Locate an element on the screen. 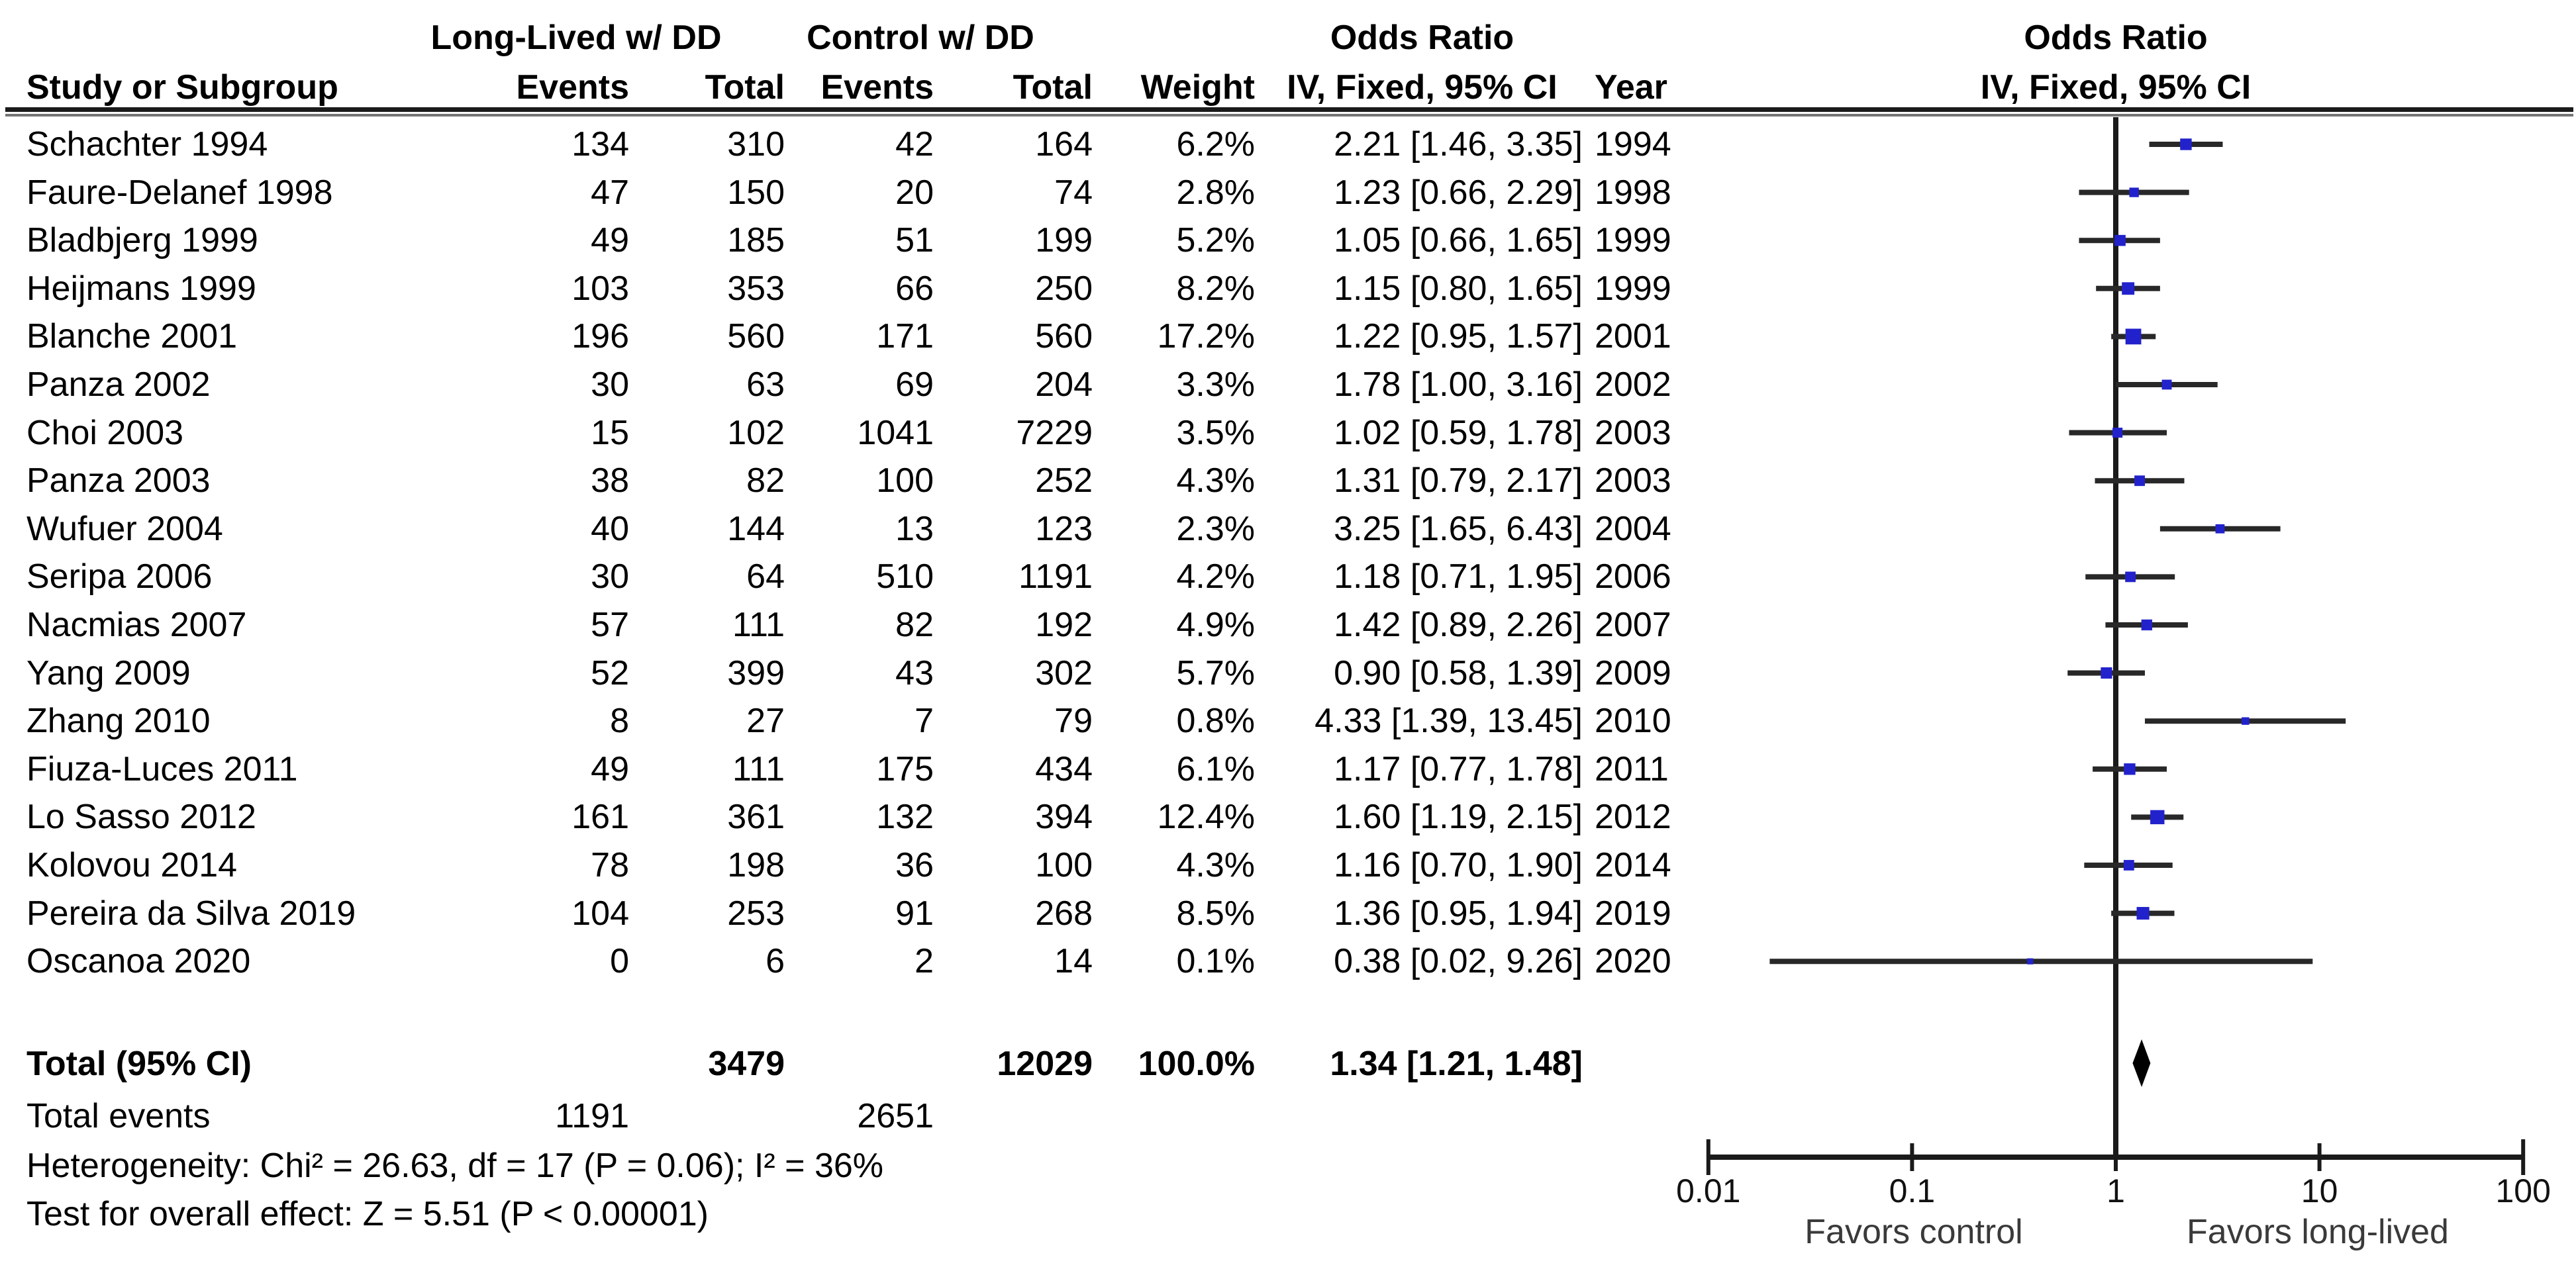 Image resolution: width=2576 pixels, height=1275 pixels. or-column-header-line1: Odds Ratio is located at coordinates (1422, 38).